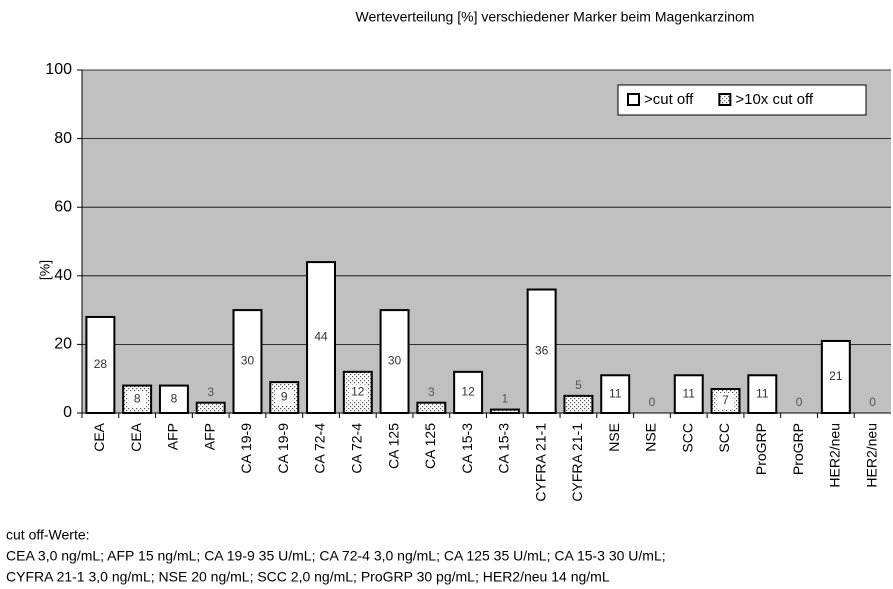 Image resolution: width=893 pixels, height=589 pixels. I want to click on annotation: cut off-Werte:, so click(48, 535).